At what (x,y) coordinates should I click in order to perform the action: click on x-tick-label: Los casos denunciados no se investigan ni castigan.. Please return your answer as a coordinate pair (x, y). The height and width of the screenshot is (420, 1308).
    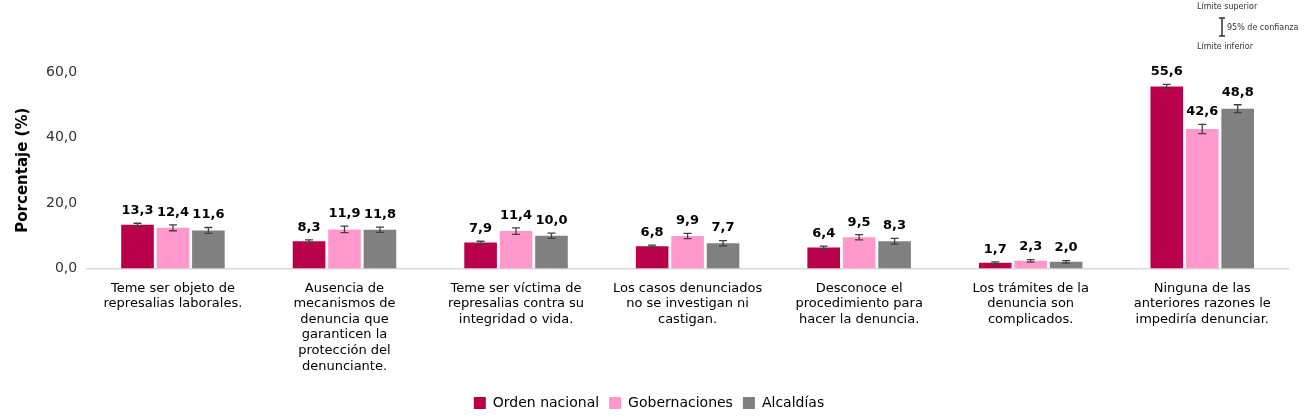
    Looking at the image, I should click on (687, 302).